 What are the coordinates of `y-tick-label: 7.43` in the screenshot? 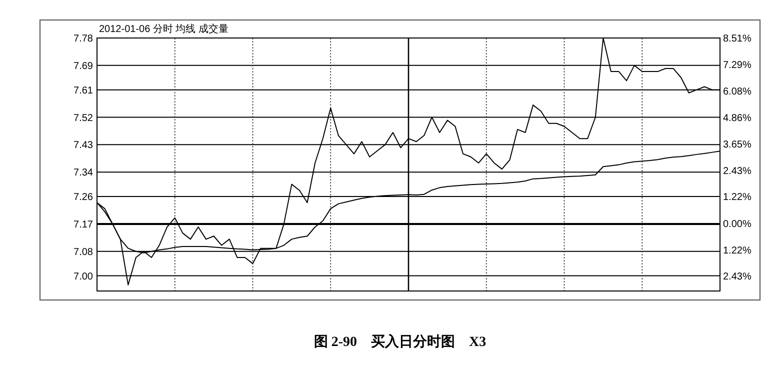 It's located at (84, 146).